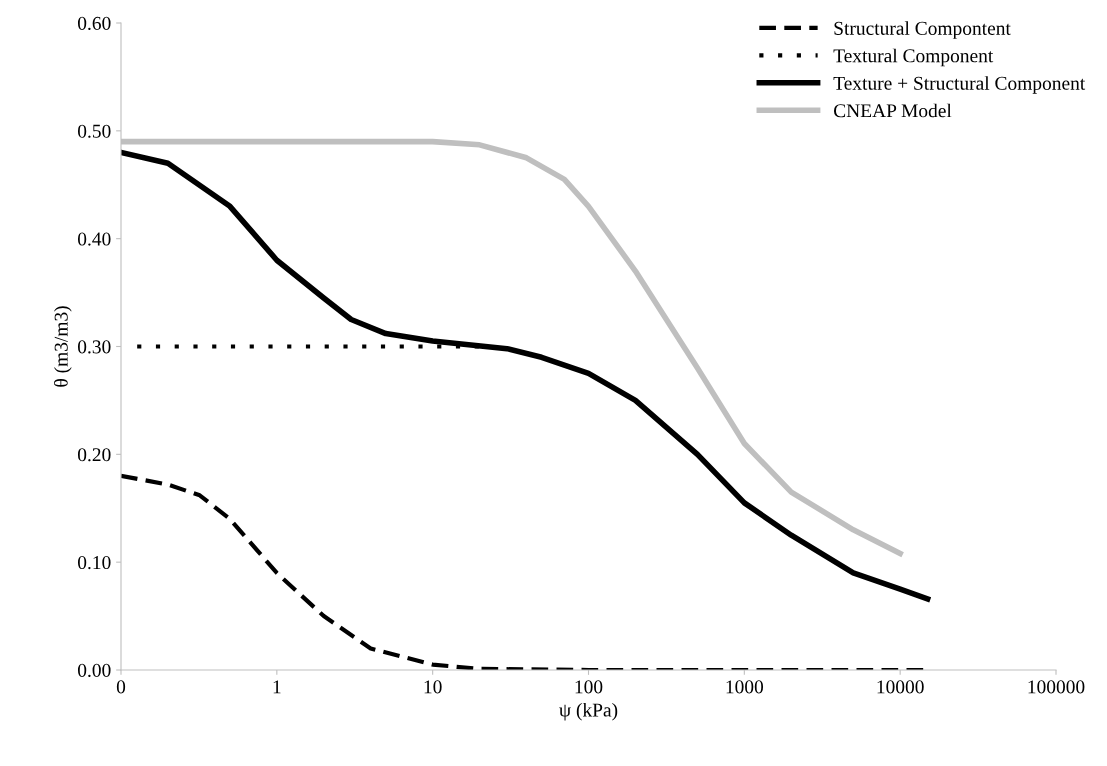 The image size is (1107, 766). Describe the element at coordinates (94, 131) in the screenshot. I see `y-tick-label: 0.50` at that location.